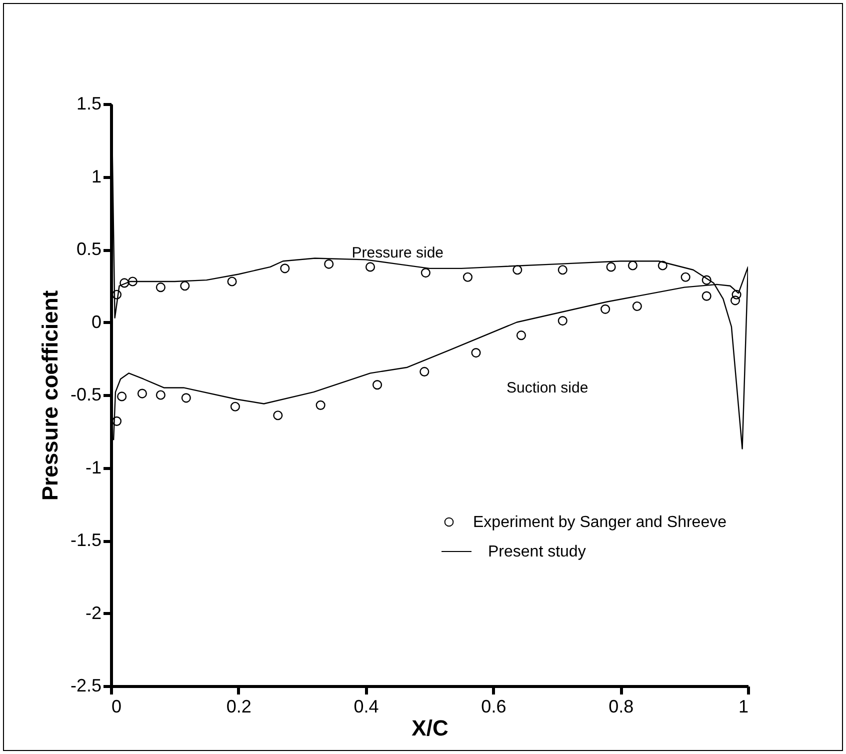 This screenshot has height=754, width=846. I want to click on legend-label: Experiment by Sanger and Shreeve, so click(600, 522).